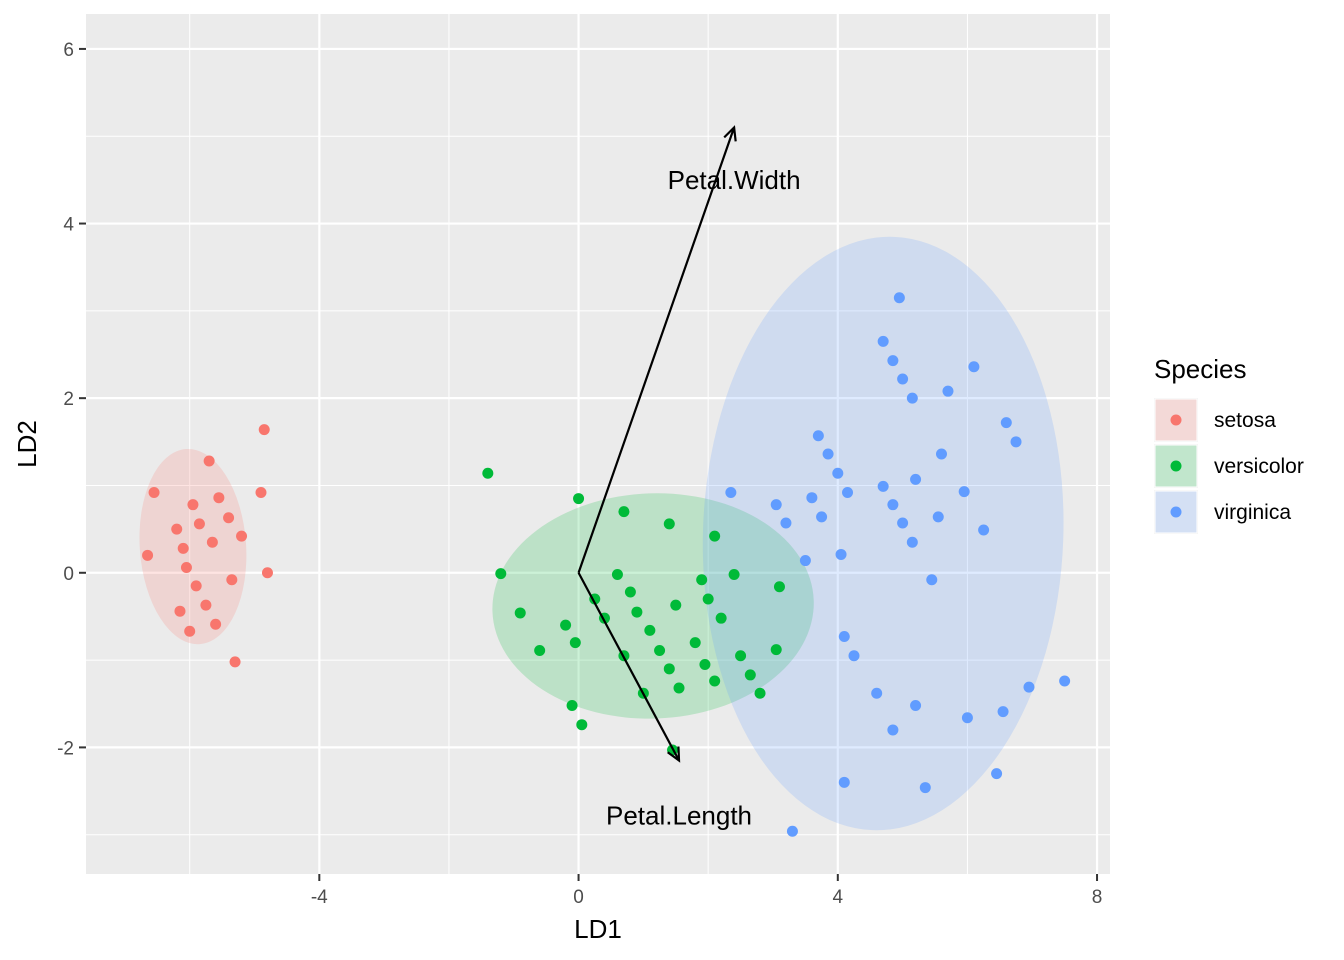 The width and height of the screenshot is (1344, 960). I want to click on ellipse-versicolor, so click(653, 606).